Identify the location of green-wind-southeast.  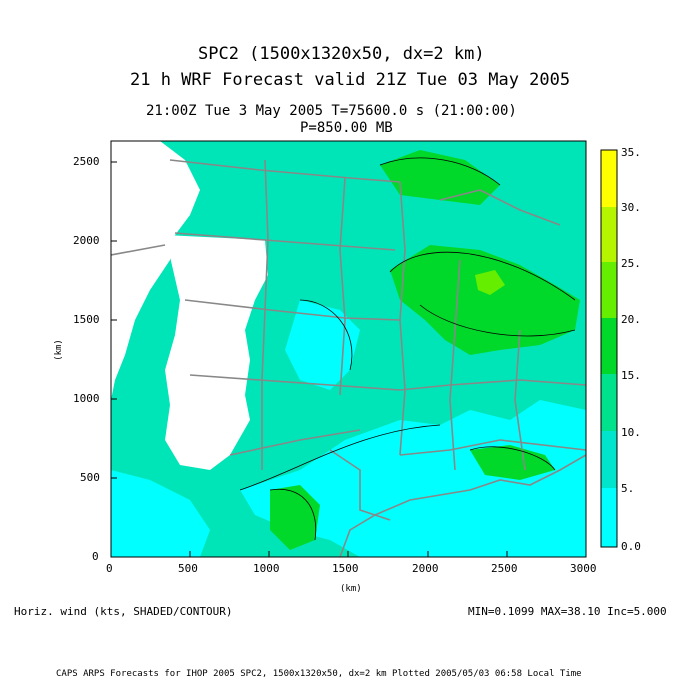
(512, 462).